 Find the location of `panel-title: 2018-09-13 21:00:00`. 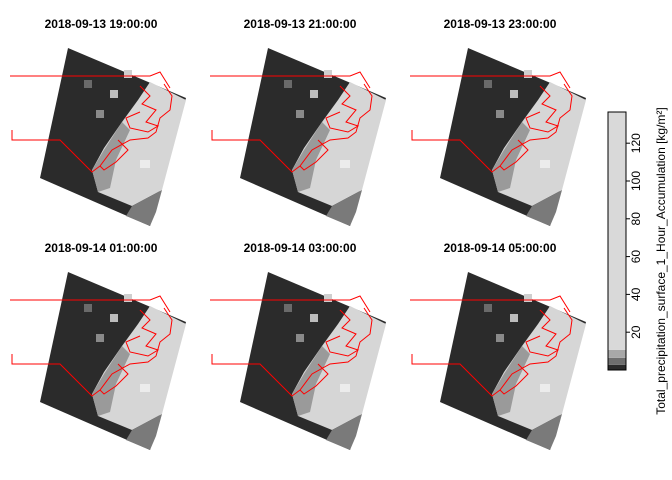

panel-title: 2018-09-13 21:00:00 is located at coordinates (300, 24).